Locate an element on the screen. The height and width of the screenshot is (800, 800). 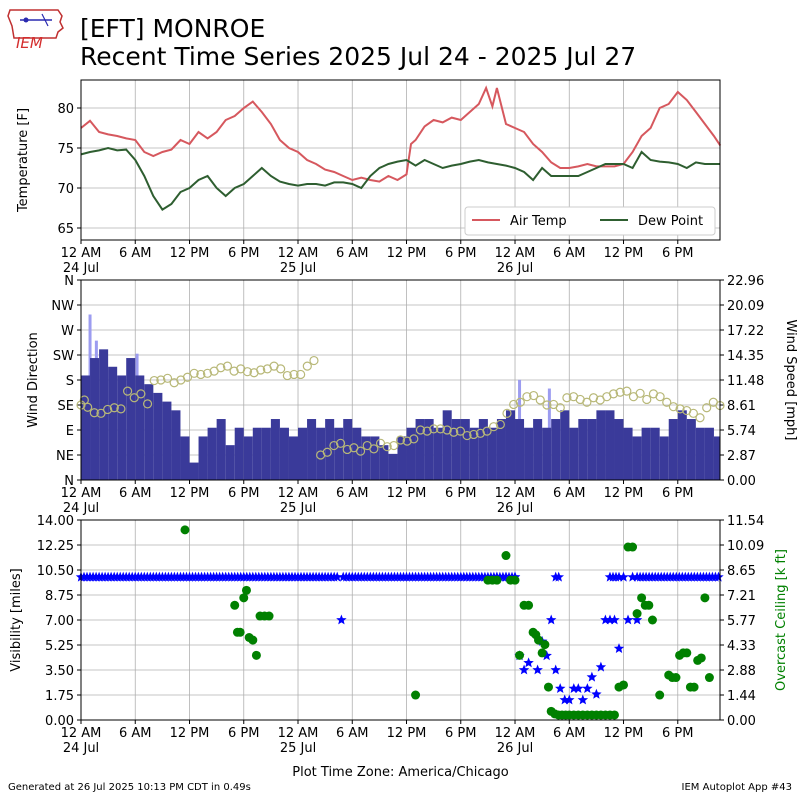
ceiling-ytick-label: 11.54 is located at coordinates (745, 521).